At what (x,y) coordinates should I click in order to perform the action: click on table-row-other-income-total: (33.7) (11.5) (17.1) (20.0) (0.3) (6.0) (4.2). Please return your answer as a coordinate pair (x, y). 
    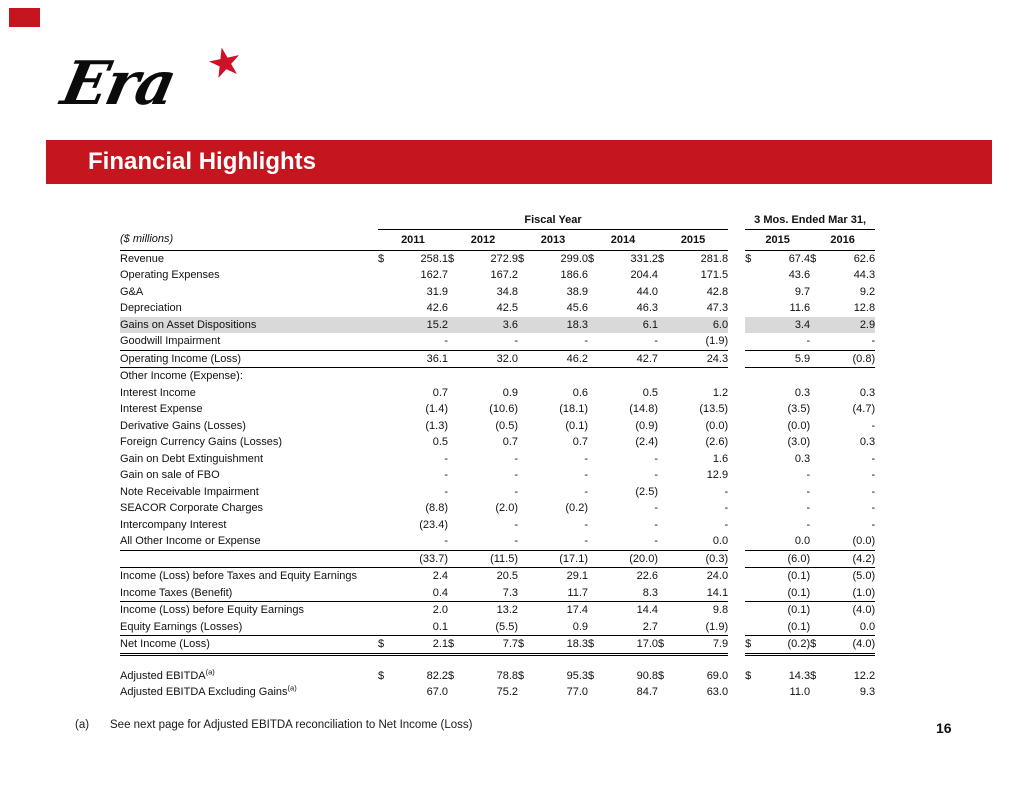
    Looking at the image, I should click on (498, 558).